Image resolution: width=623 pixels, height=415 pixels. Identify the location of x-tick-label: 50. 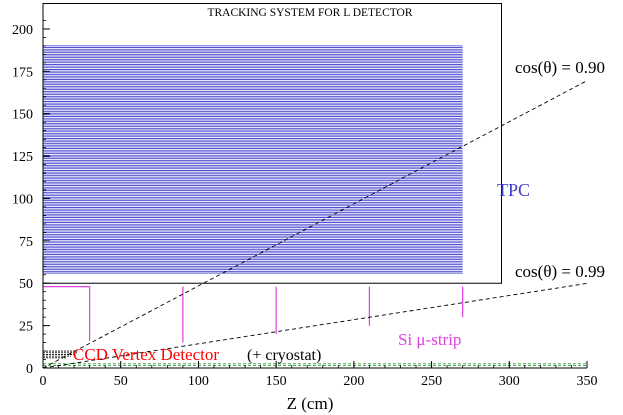
(121, 381).